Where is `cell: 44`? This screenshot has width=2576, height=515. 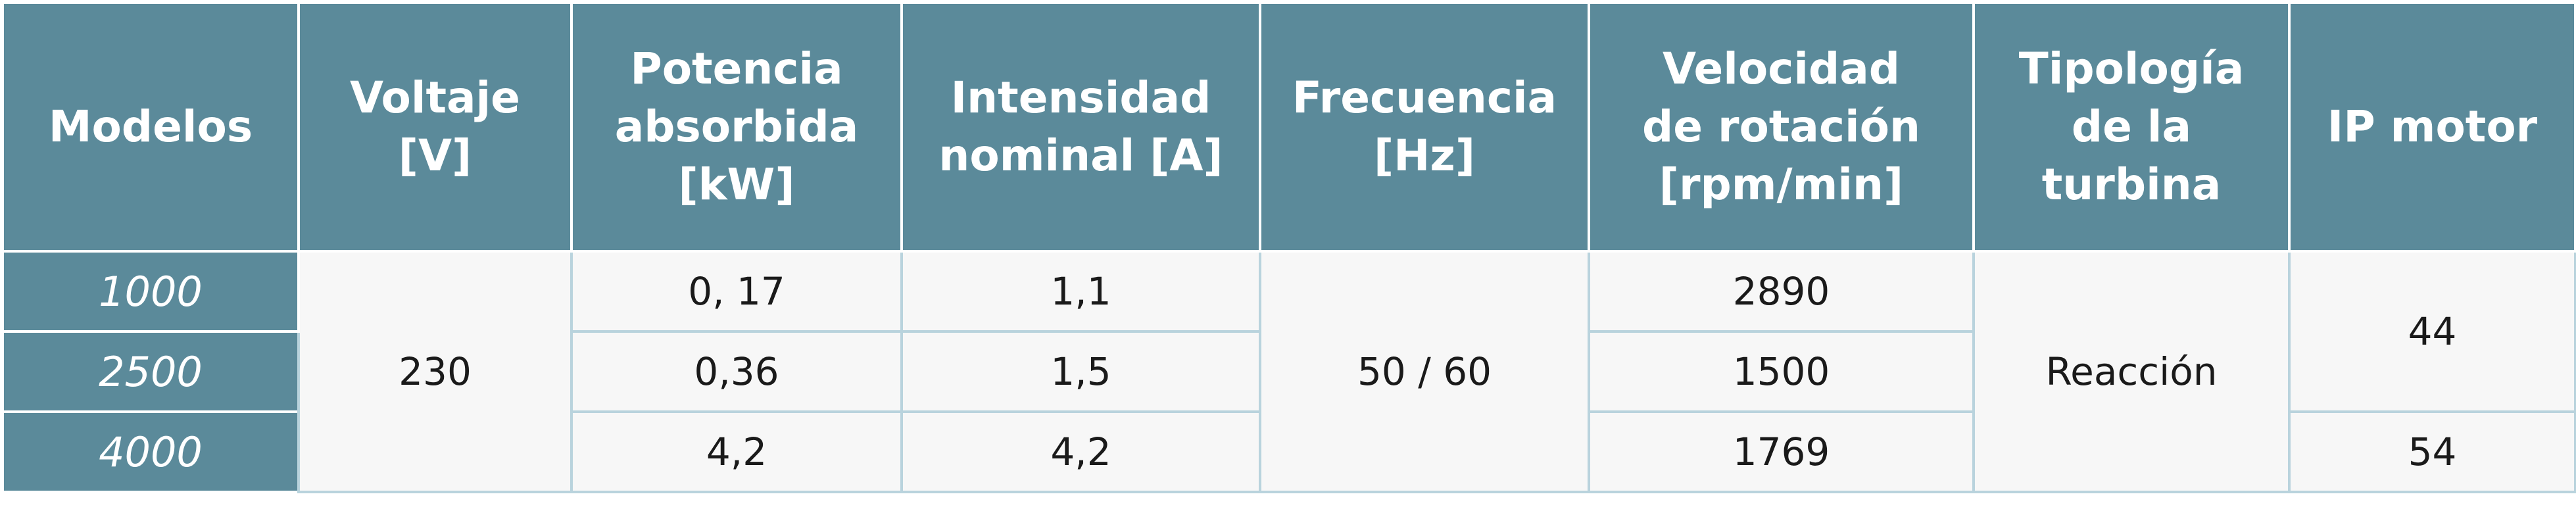 cell: 44 is located at coordinates (2432, 331).